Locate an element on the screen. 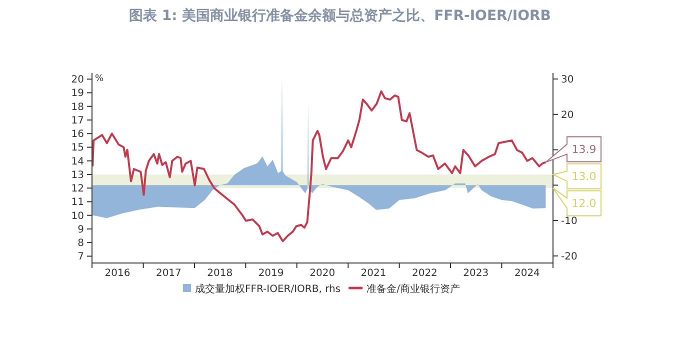  legend-label: 成交量加权FFR-IOER/IORB, rhs is located at coordinates (268, 289).